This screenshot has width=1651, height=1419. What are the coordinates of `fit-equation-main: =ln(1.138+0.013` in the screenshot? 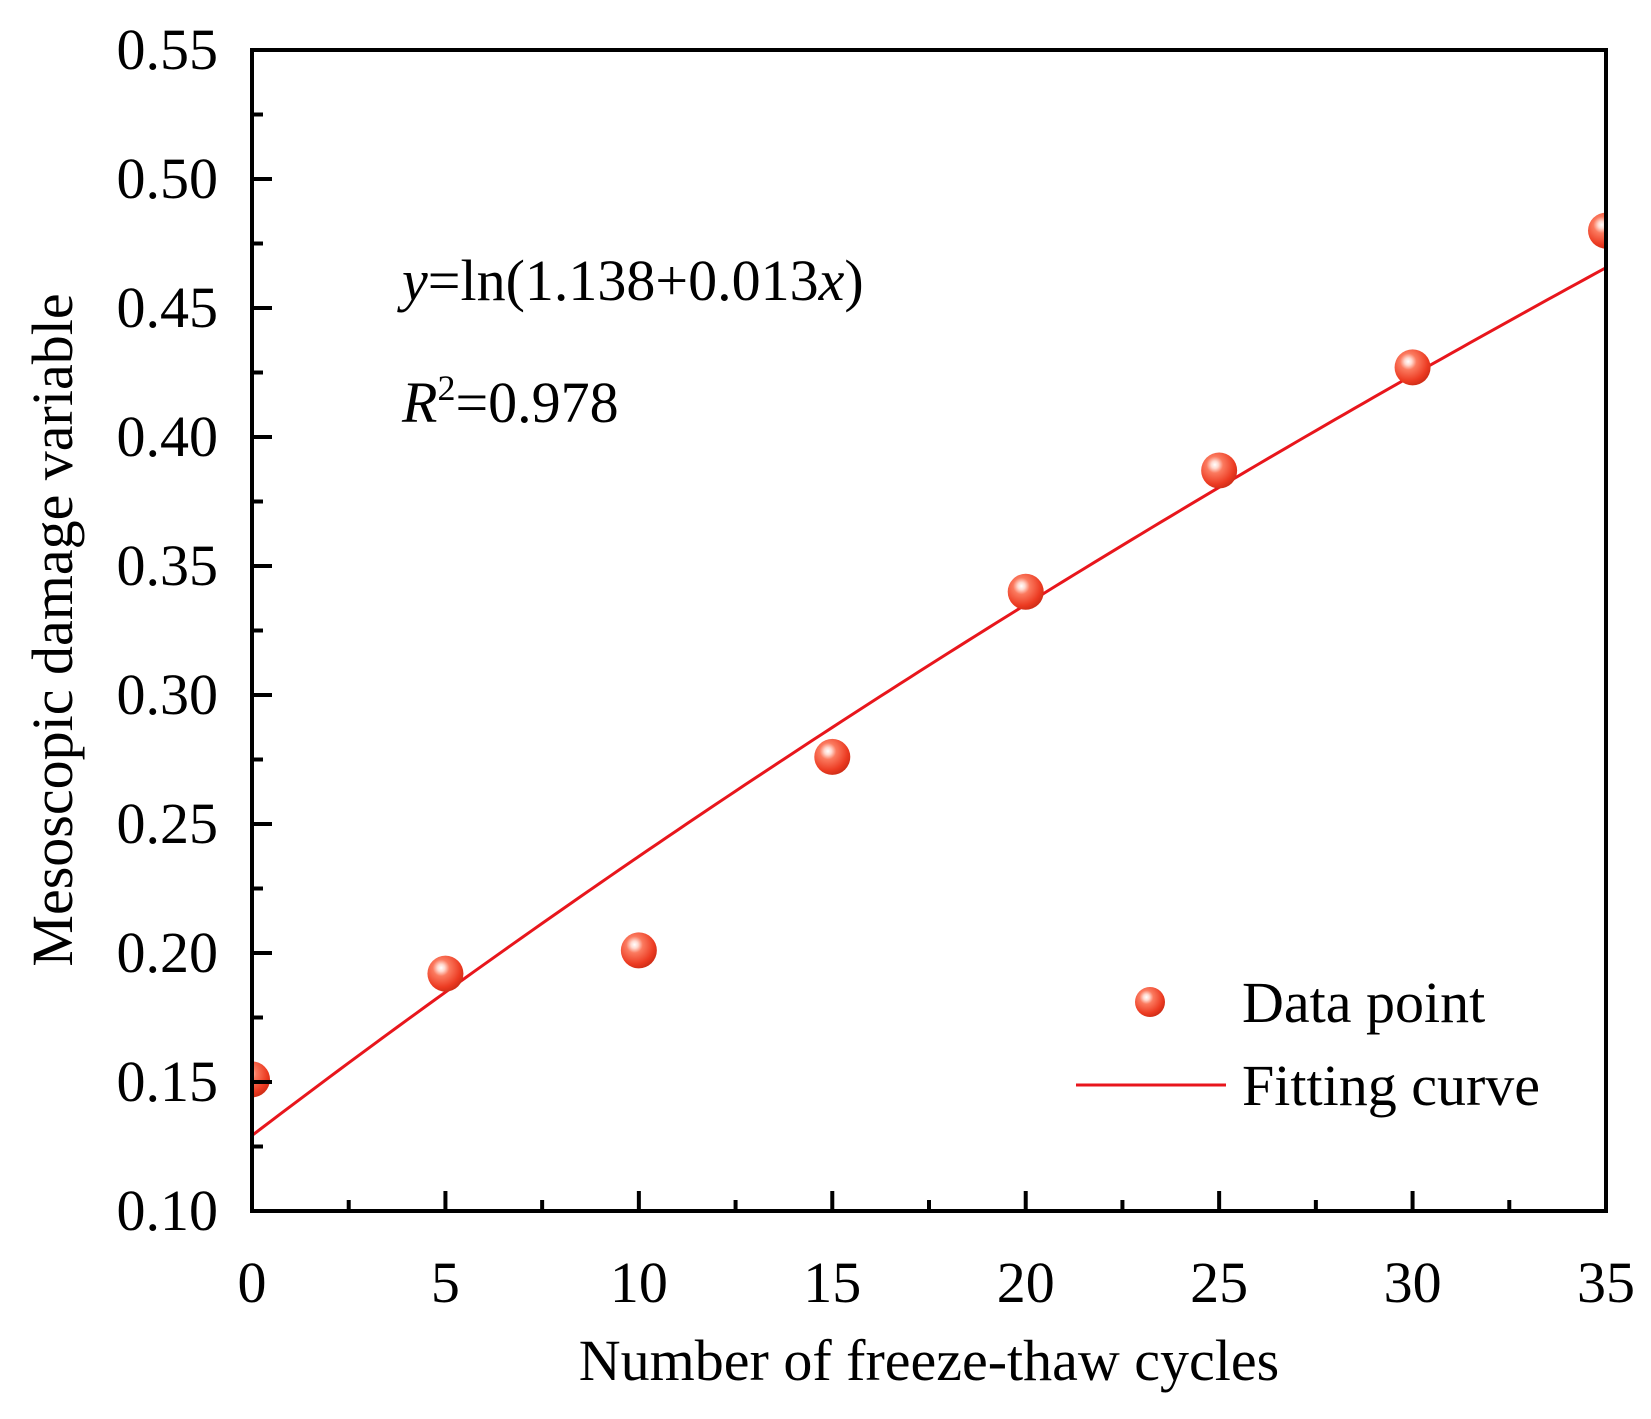 It's located at (623, 280).